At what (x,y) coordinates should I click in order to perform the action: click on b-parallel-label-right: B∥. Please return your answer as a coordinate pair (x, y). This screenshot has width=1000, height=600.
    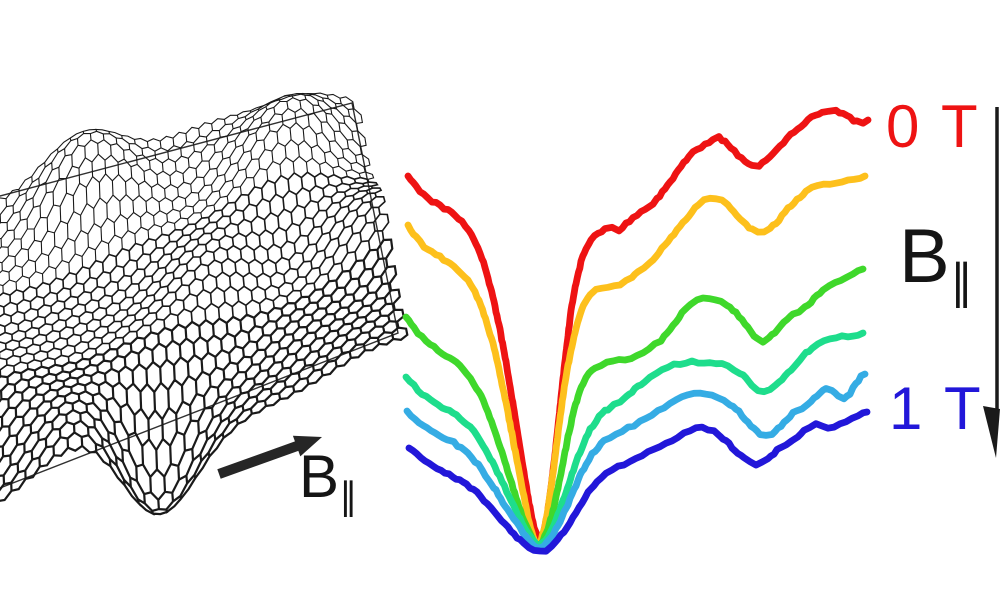
    Looking at the image, I should click on (936, 262).